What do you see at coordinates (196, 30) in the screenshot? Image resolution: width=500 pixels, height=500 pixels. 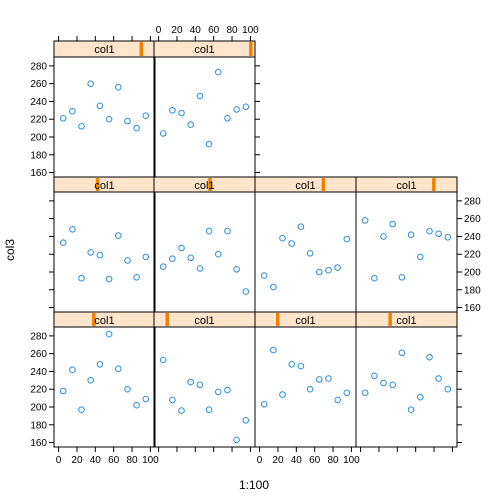 I see `x-tick-label: 40` at bounding box center [196, 30].